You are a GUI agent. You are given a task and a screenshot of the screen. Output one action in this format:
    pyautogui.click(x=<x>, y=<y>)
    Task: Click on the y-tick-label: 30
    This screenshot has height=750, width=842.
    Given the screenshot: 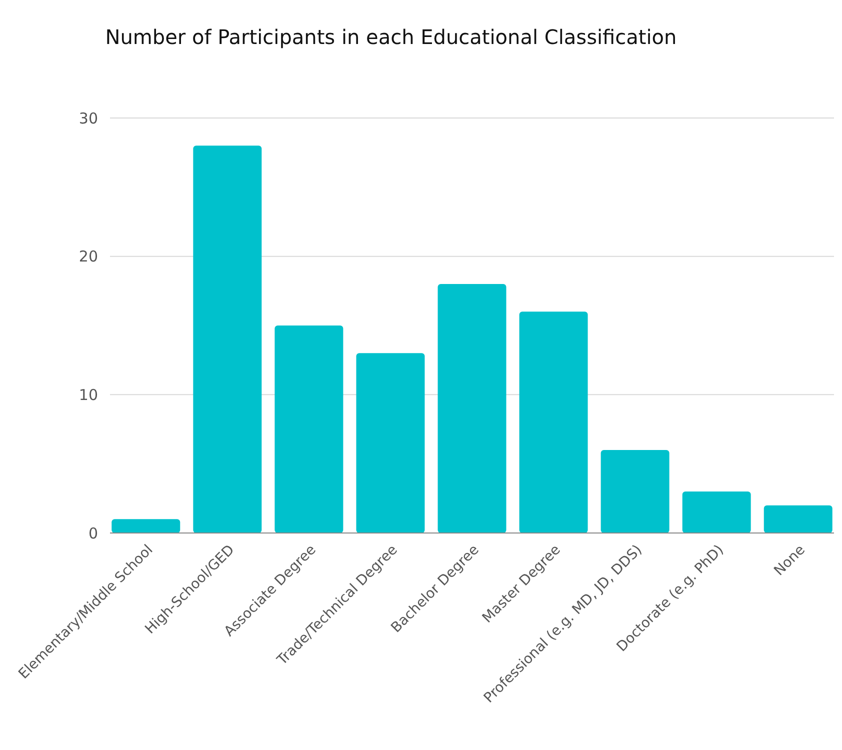 What is the action you would take?
    pyautogui.click(x=88, y=118)
    